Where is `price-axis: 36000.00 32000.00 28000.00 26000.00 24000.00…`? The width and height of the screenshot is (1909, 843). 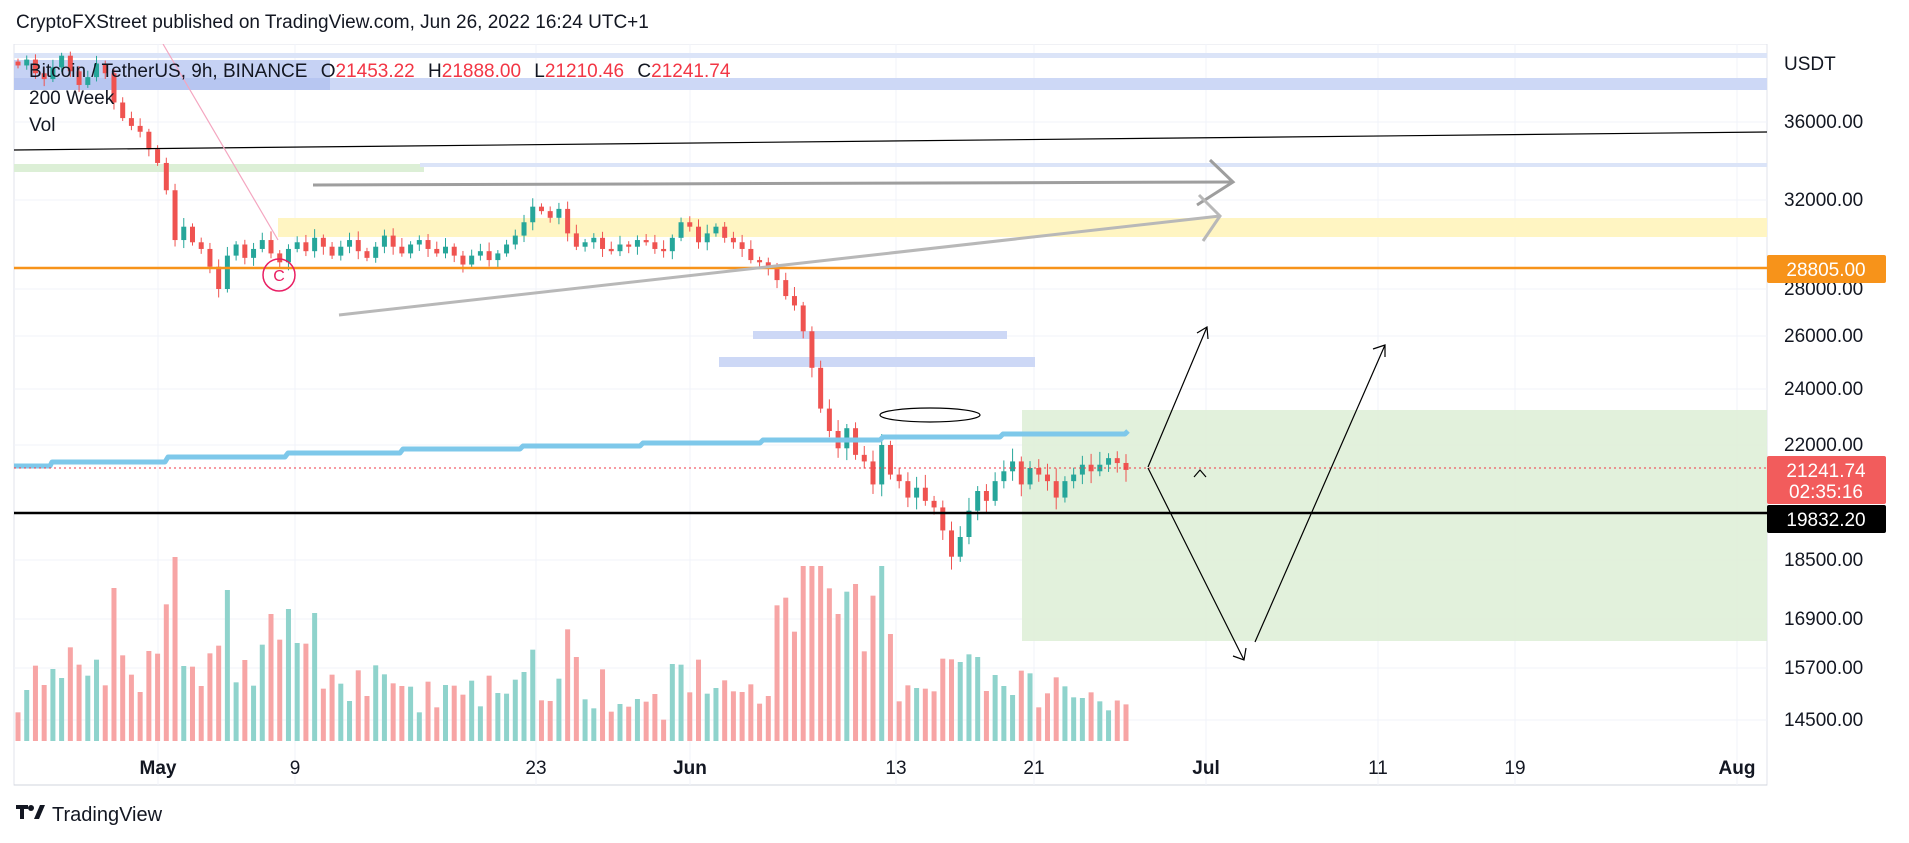 price-axis: 36000.00 32000.00 28000.00 26000.00 24000.00… is located at coordinates (1823, 421).